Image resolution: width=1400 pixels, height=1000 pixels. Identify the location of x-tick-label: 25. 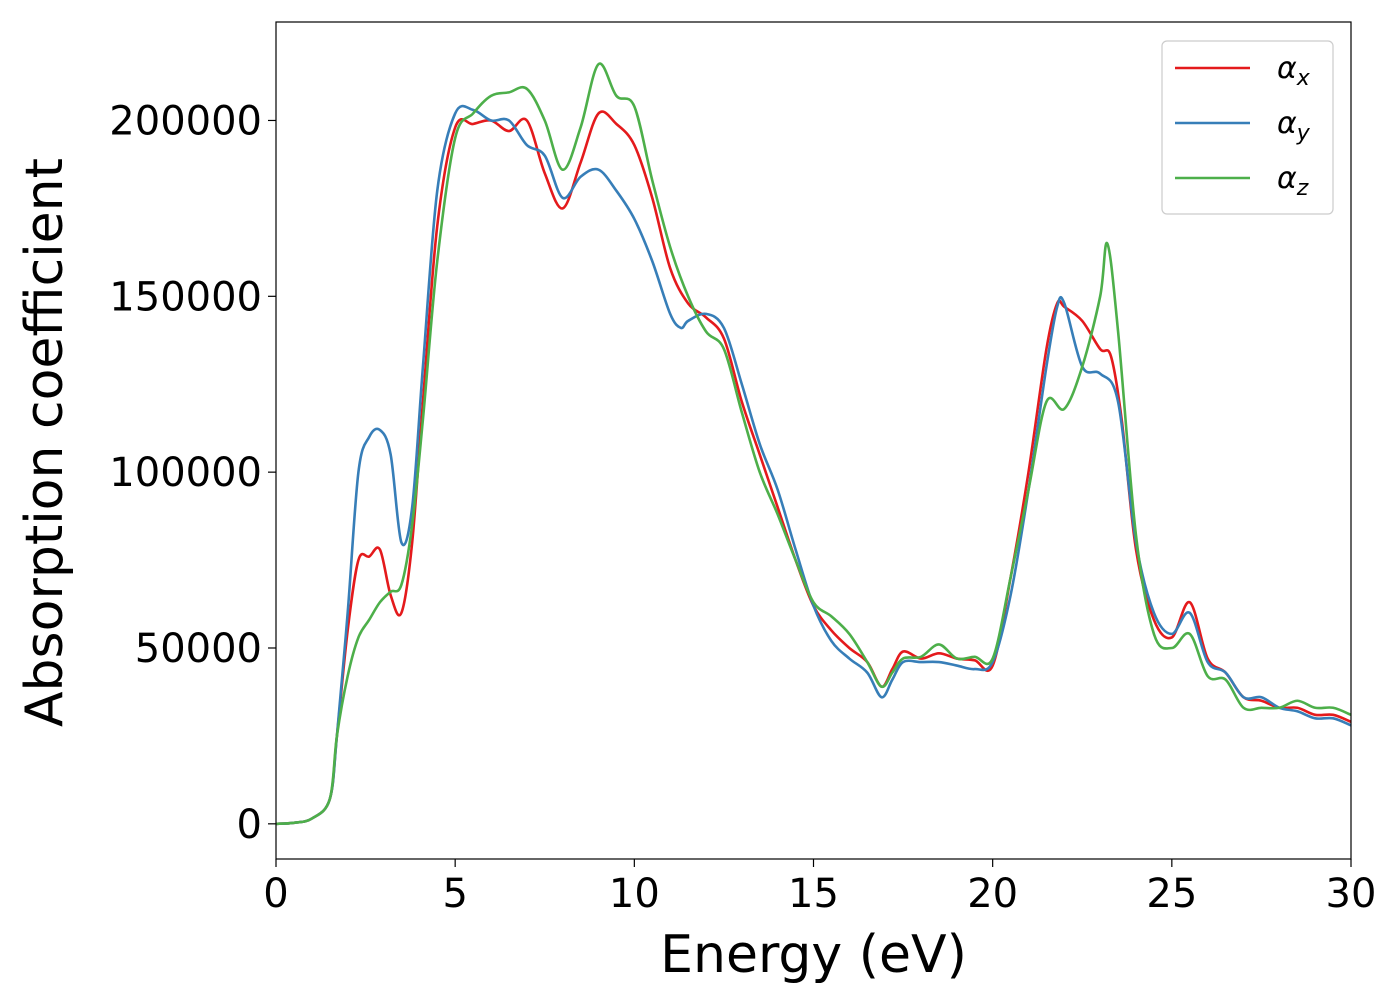
(1171, 894).